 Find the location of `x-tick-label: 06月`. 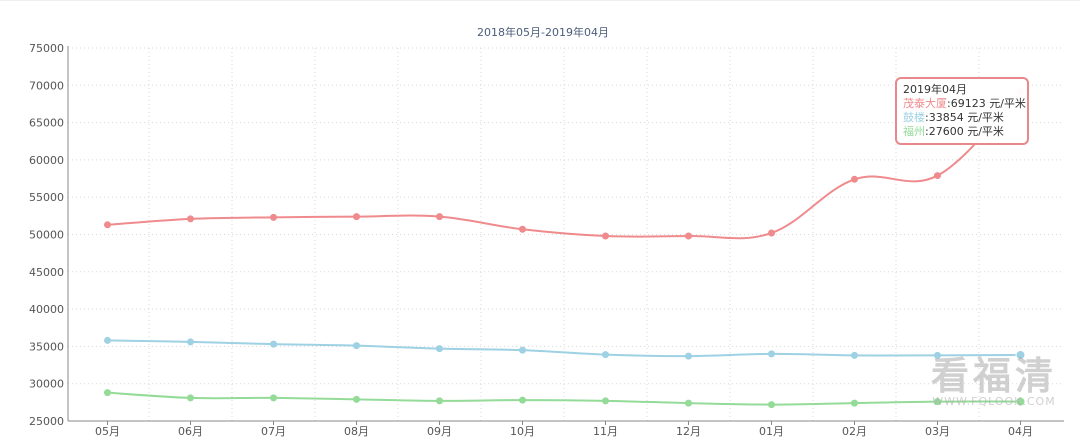

x-tick-label: 06月 is located at coordinates (190, 431).